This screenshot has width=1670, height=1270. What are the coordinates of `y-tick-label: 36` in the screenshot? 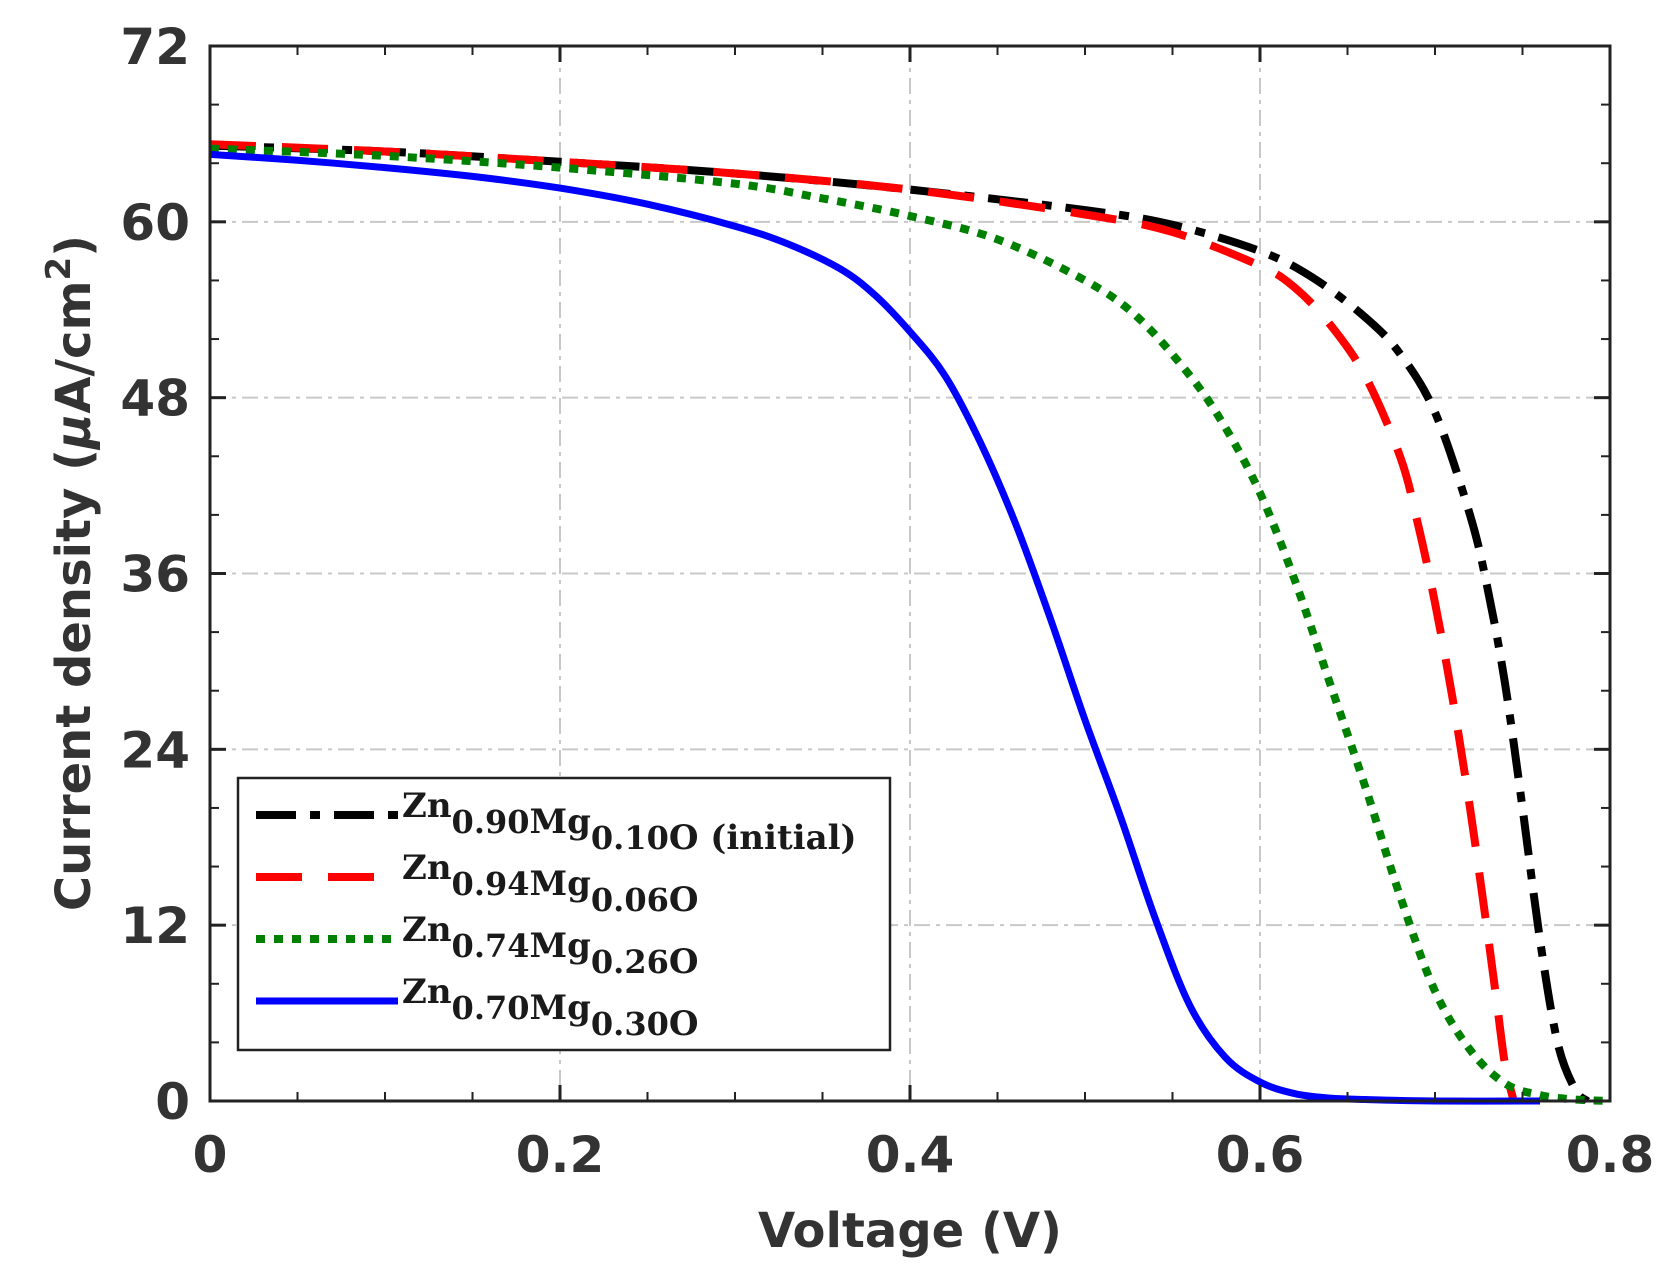 It's located at (155, 575).